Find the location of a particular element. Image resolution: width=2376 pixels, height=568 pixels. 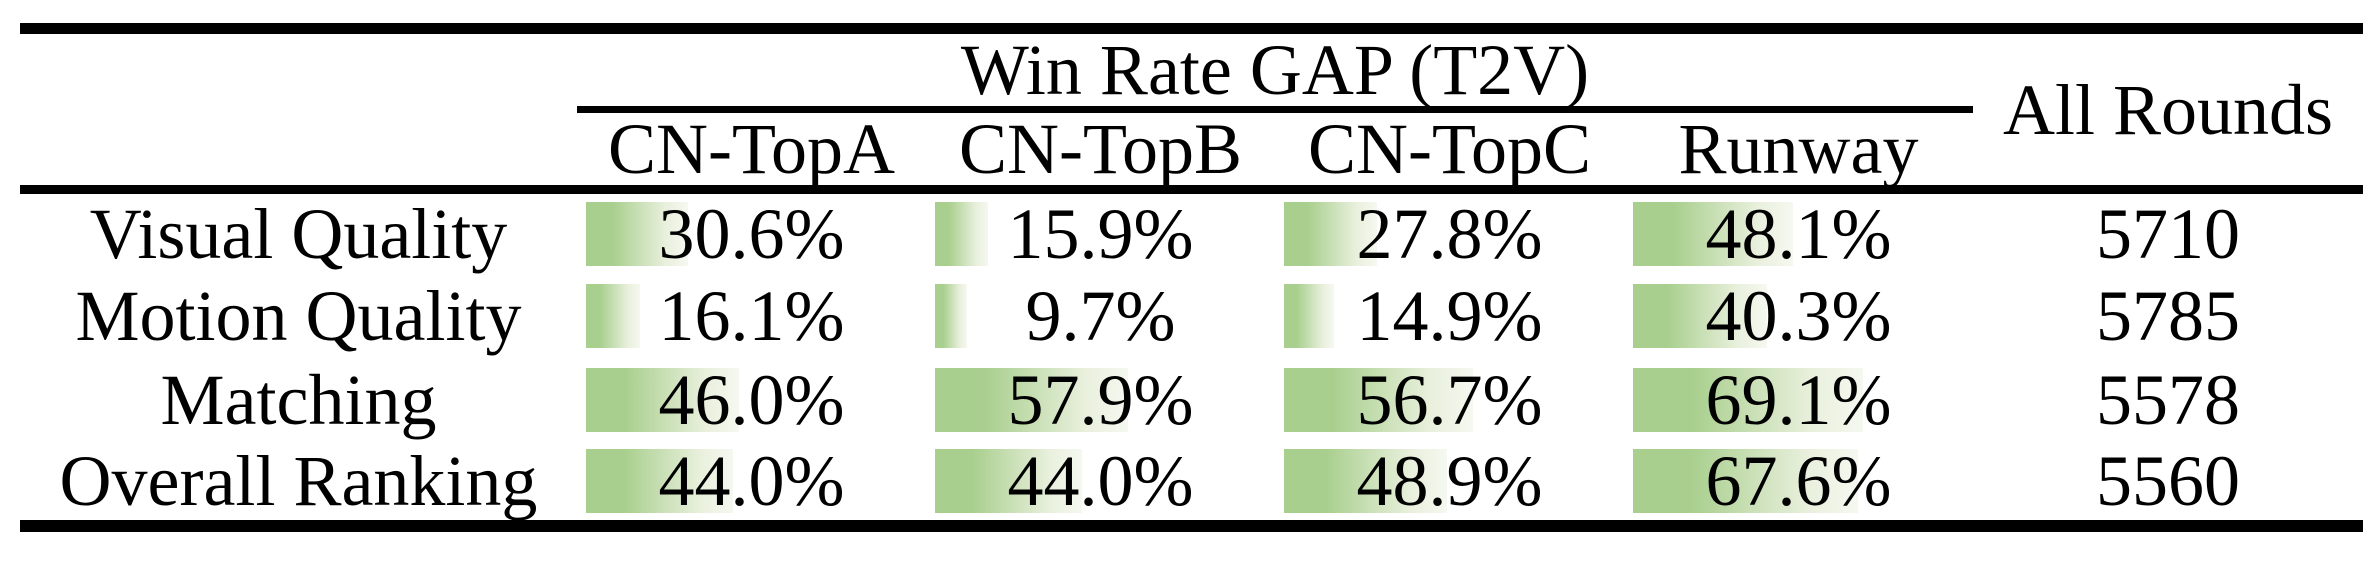

win-rate-value: 27.8% is located at coordinates (1449, 233).